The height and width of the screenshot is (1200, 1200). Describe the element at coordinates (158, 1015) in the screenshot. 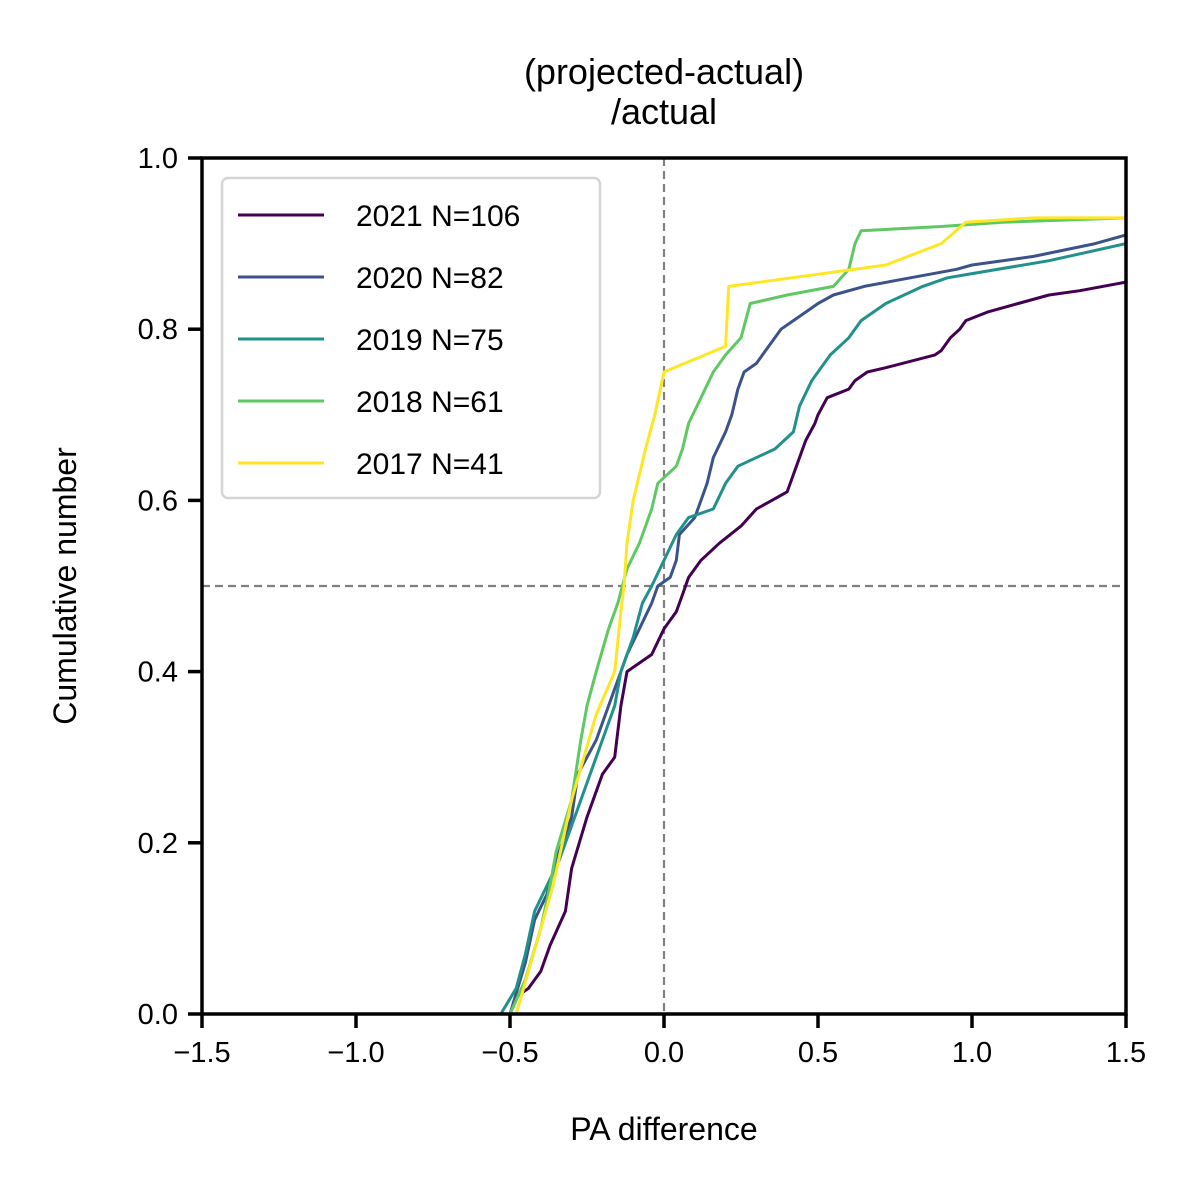

I see `y-tick-label: 0.0` at that location.